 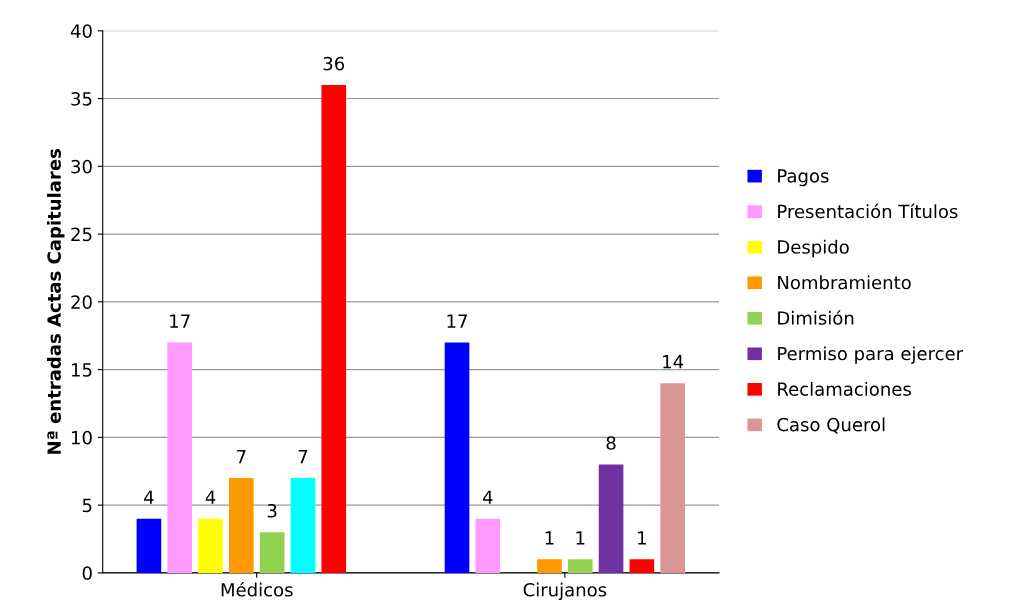 I want to click on y-tick-label: 30, so click(x=81, y=166).